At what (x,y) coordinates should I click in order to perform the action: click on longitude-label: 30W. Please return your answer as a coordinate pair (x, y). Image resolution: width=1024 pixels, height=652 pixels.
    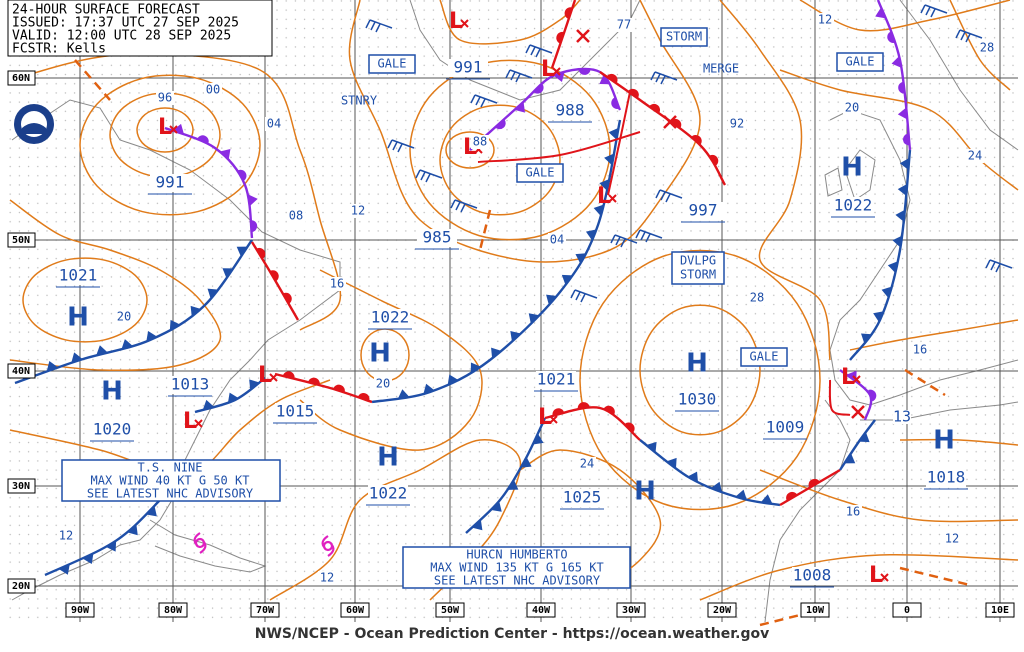
    Looking at the image, I should click on (631, 610).